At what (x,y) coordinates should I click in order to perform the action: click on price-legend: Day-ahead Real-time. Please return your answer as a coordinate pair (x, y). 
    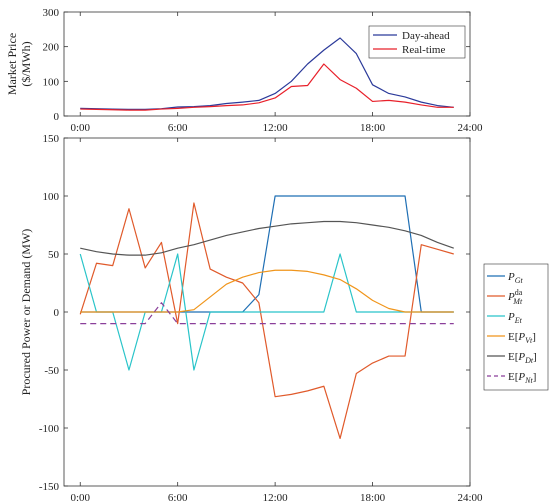
    Looking at the image, I should click on (417, 42).